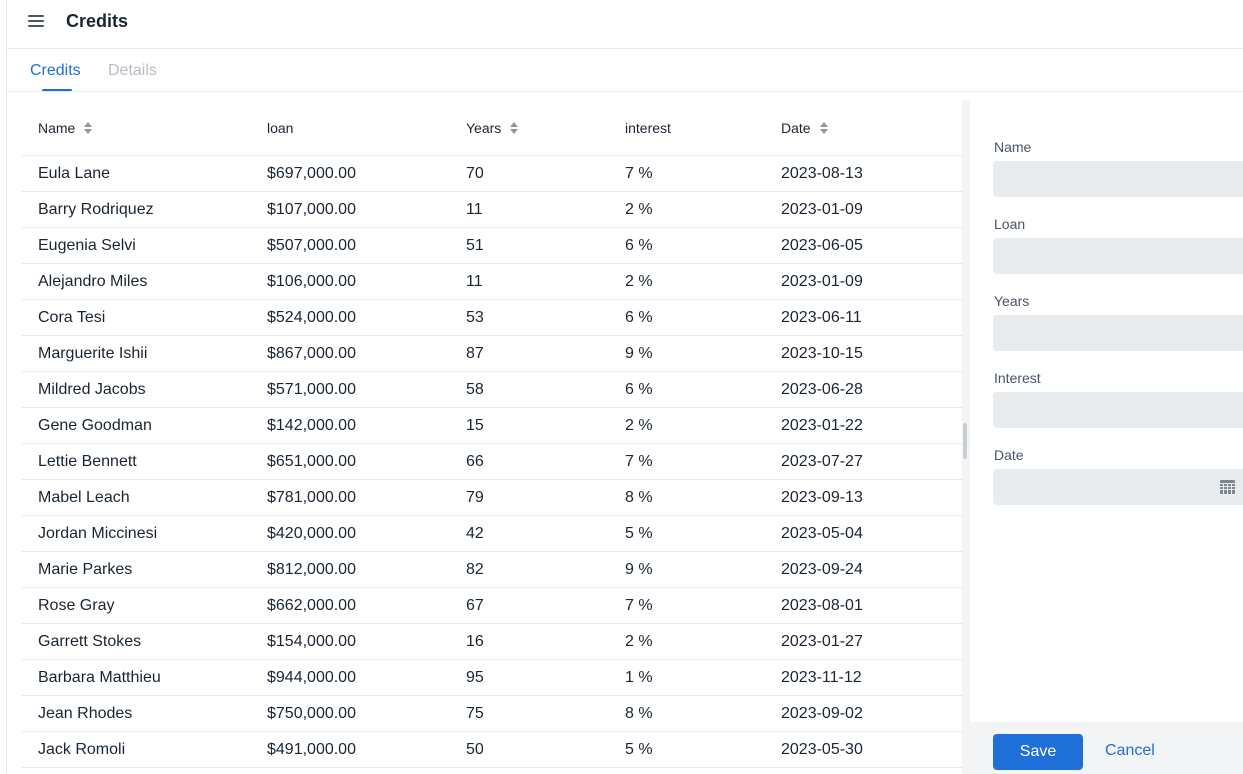 The width and height of the screenshot is (1243, 774). What do you see at coordinates (492, 390) in the screenshot?
I see `table-row: Mildred Jacobs $571,000.00 58 6 % 2023-06-28` at bounding box center [492, 390].